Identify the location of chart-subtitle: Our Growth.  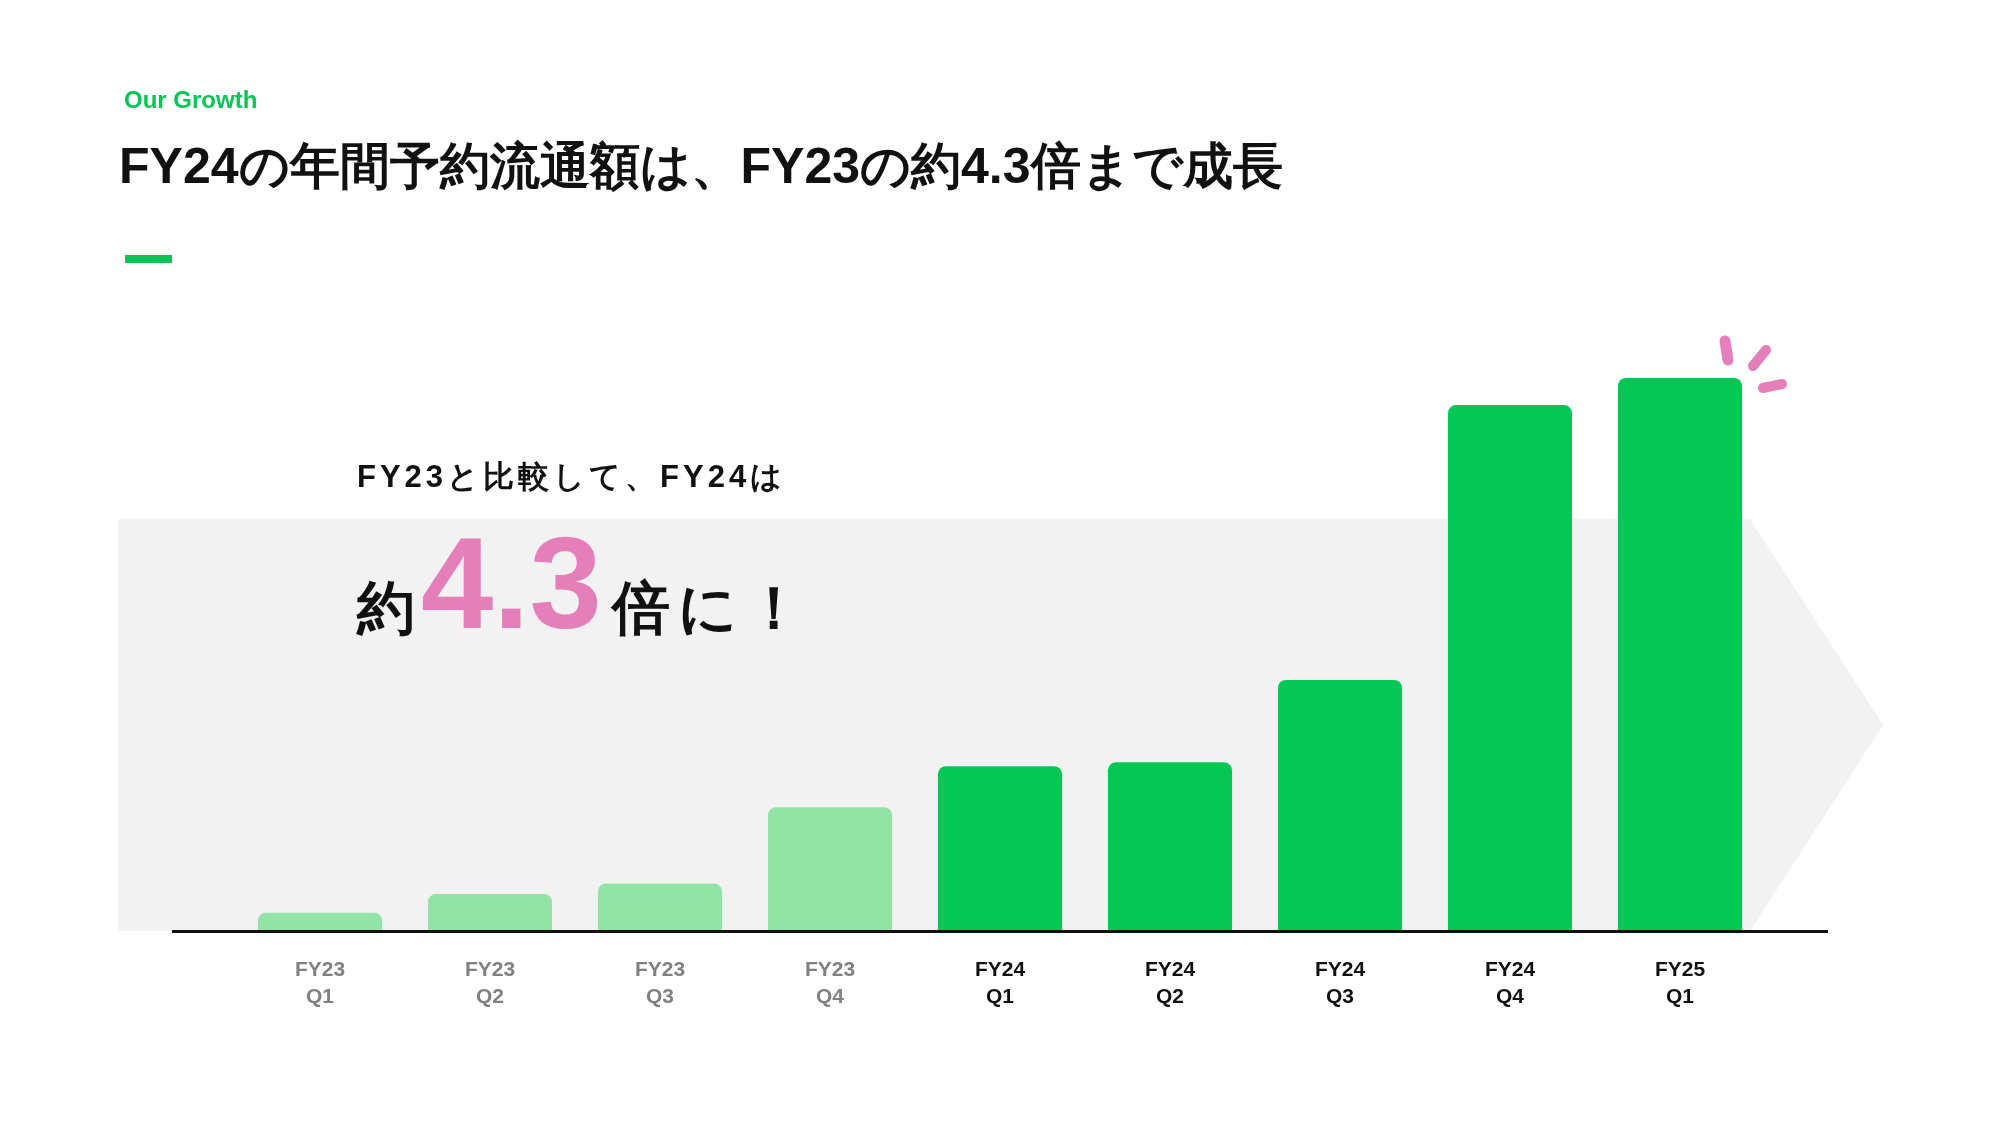
(191, 100).